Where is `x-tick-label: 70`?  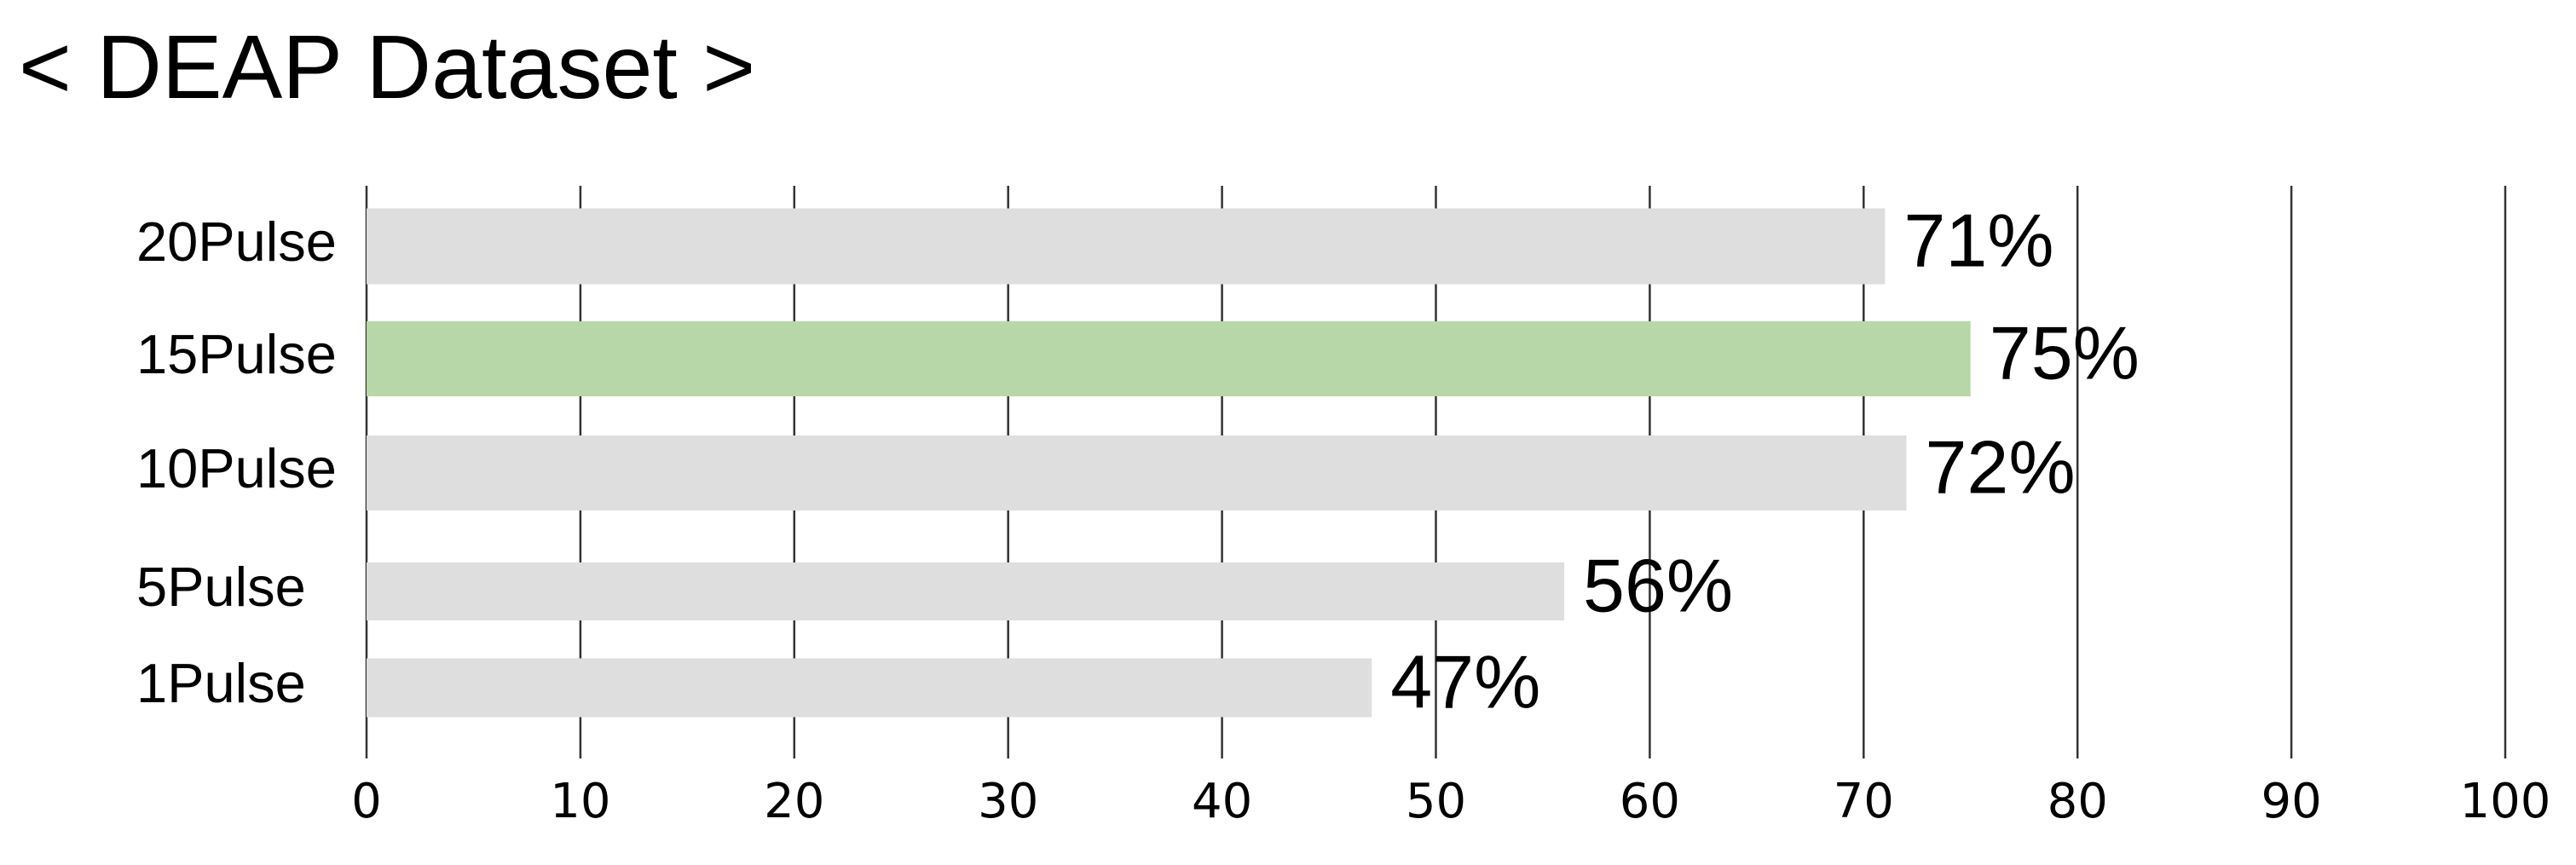
x-tick-label: 70 is located at coordinates (1864, 801).